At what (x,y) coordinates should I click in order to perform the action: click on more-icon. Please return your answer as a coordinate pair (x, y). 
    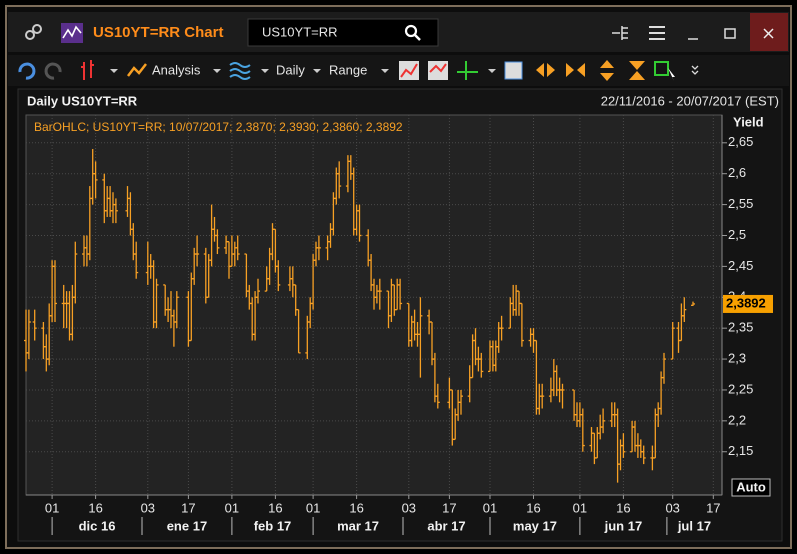
    Looking at the image, I should click on (695, 70).